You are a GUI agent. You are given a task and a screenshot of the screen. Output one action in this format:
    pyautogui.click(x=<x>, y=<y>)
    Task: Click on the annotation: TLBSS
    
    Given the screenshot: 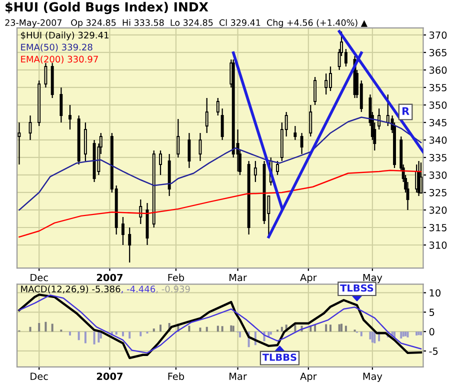 What is the action you would take?
    pyautogui.click(x=357, y=288)
    